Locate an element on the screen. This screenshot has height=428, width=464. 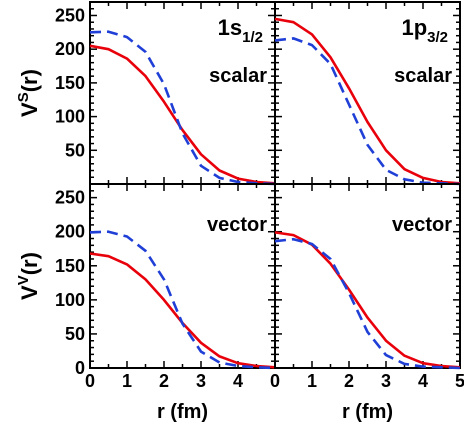
y-axis-label-sup: V is located at coordinates (23, 280).